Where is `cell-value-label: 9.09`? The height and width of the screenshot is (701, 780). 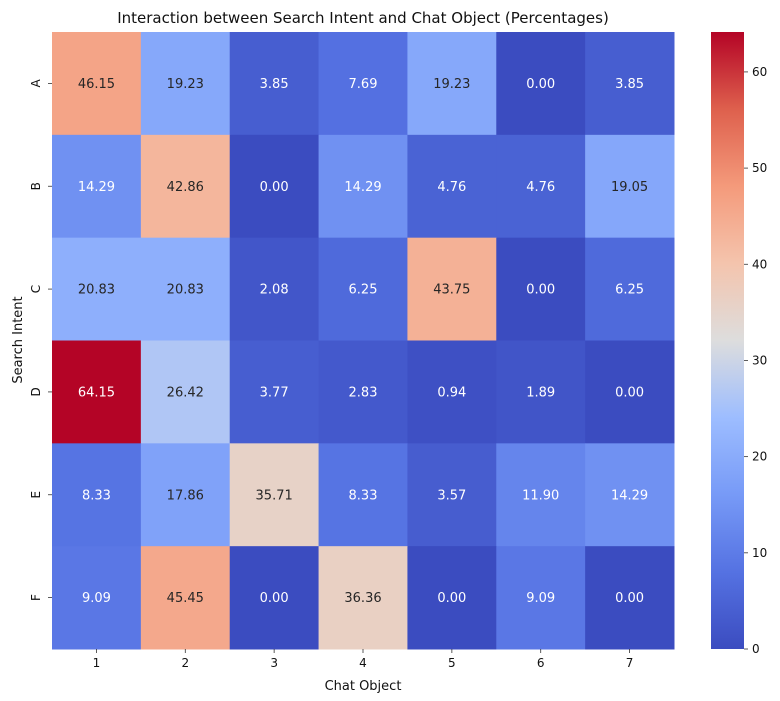 cell-value-label: 9.09 is located at coordinates (96, 598).